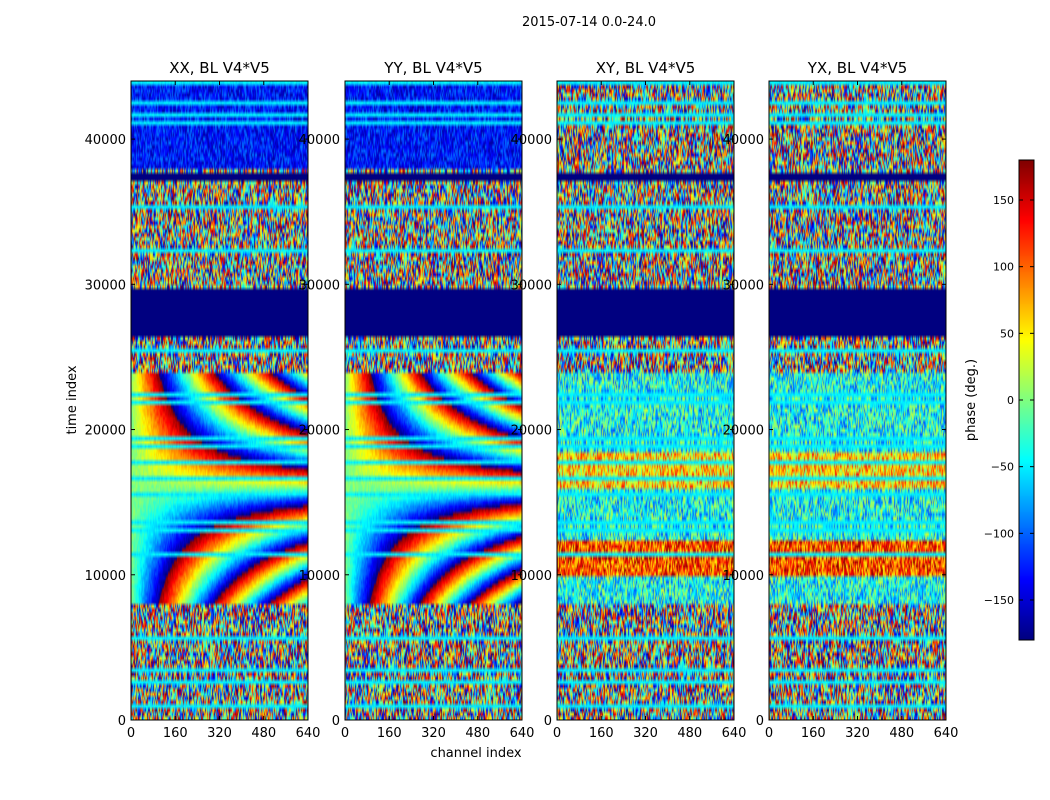 This screenshot has height=800, width=1050. What do you see at coordinates (219, 68) in the screenshot?
I see `panel-title: XX, BL V4*V5` at bounding box center [219, 68].